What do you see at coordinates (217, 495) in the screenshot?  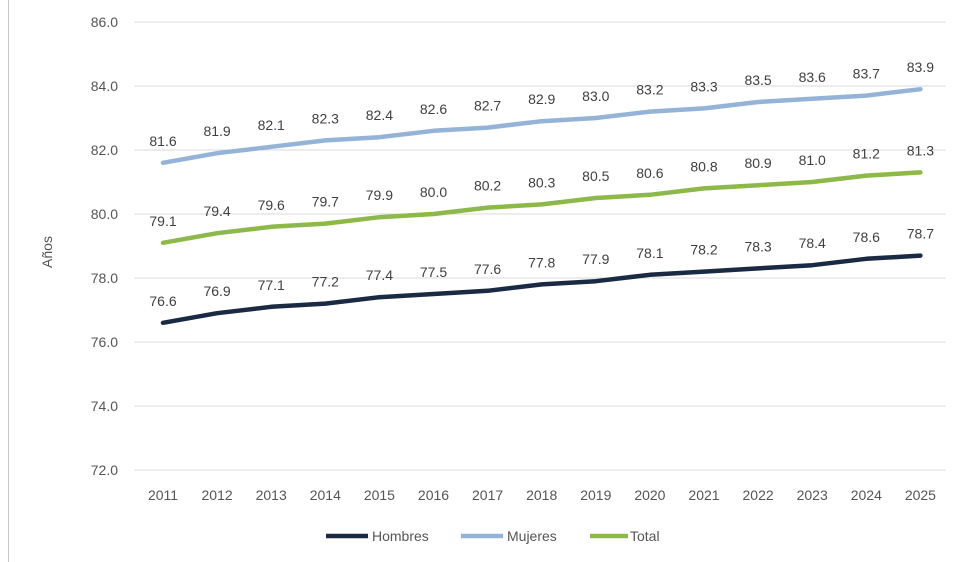 I see `x-tick-label: 2012` at bounding box center [217, 495].